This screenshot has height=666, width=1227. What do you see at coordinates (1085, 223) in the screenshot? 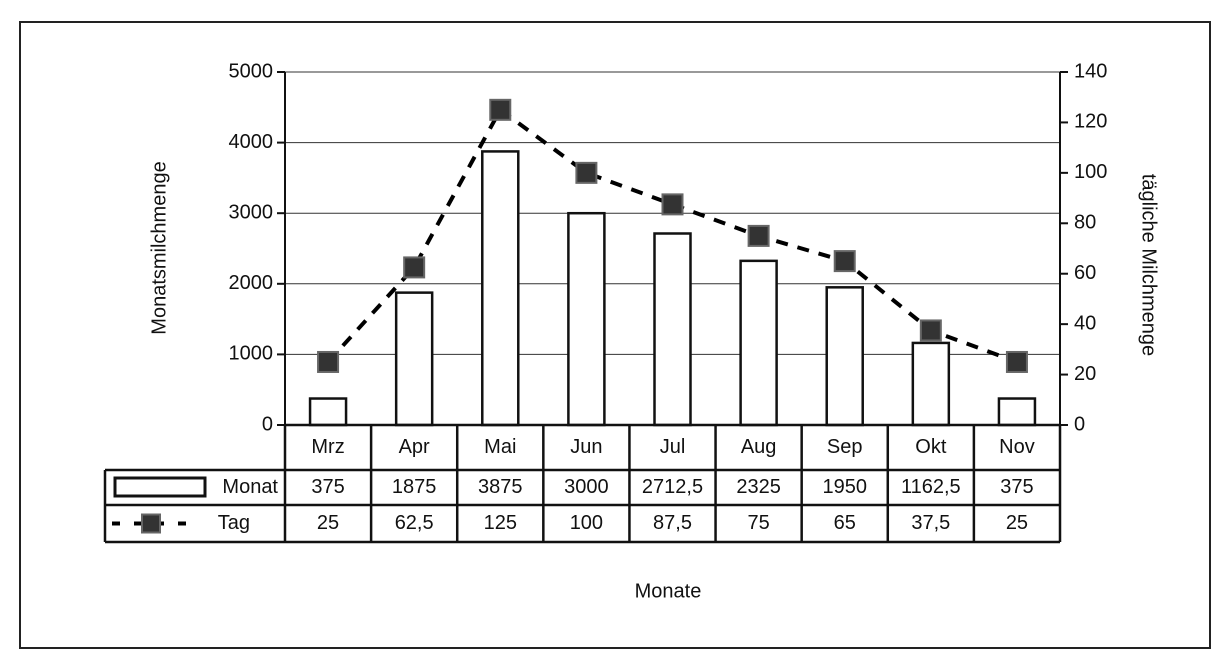
I see `y2-tick-label: 80` at bounding box center [1085, 223].